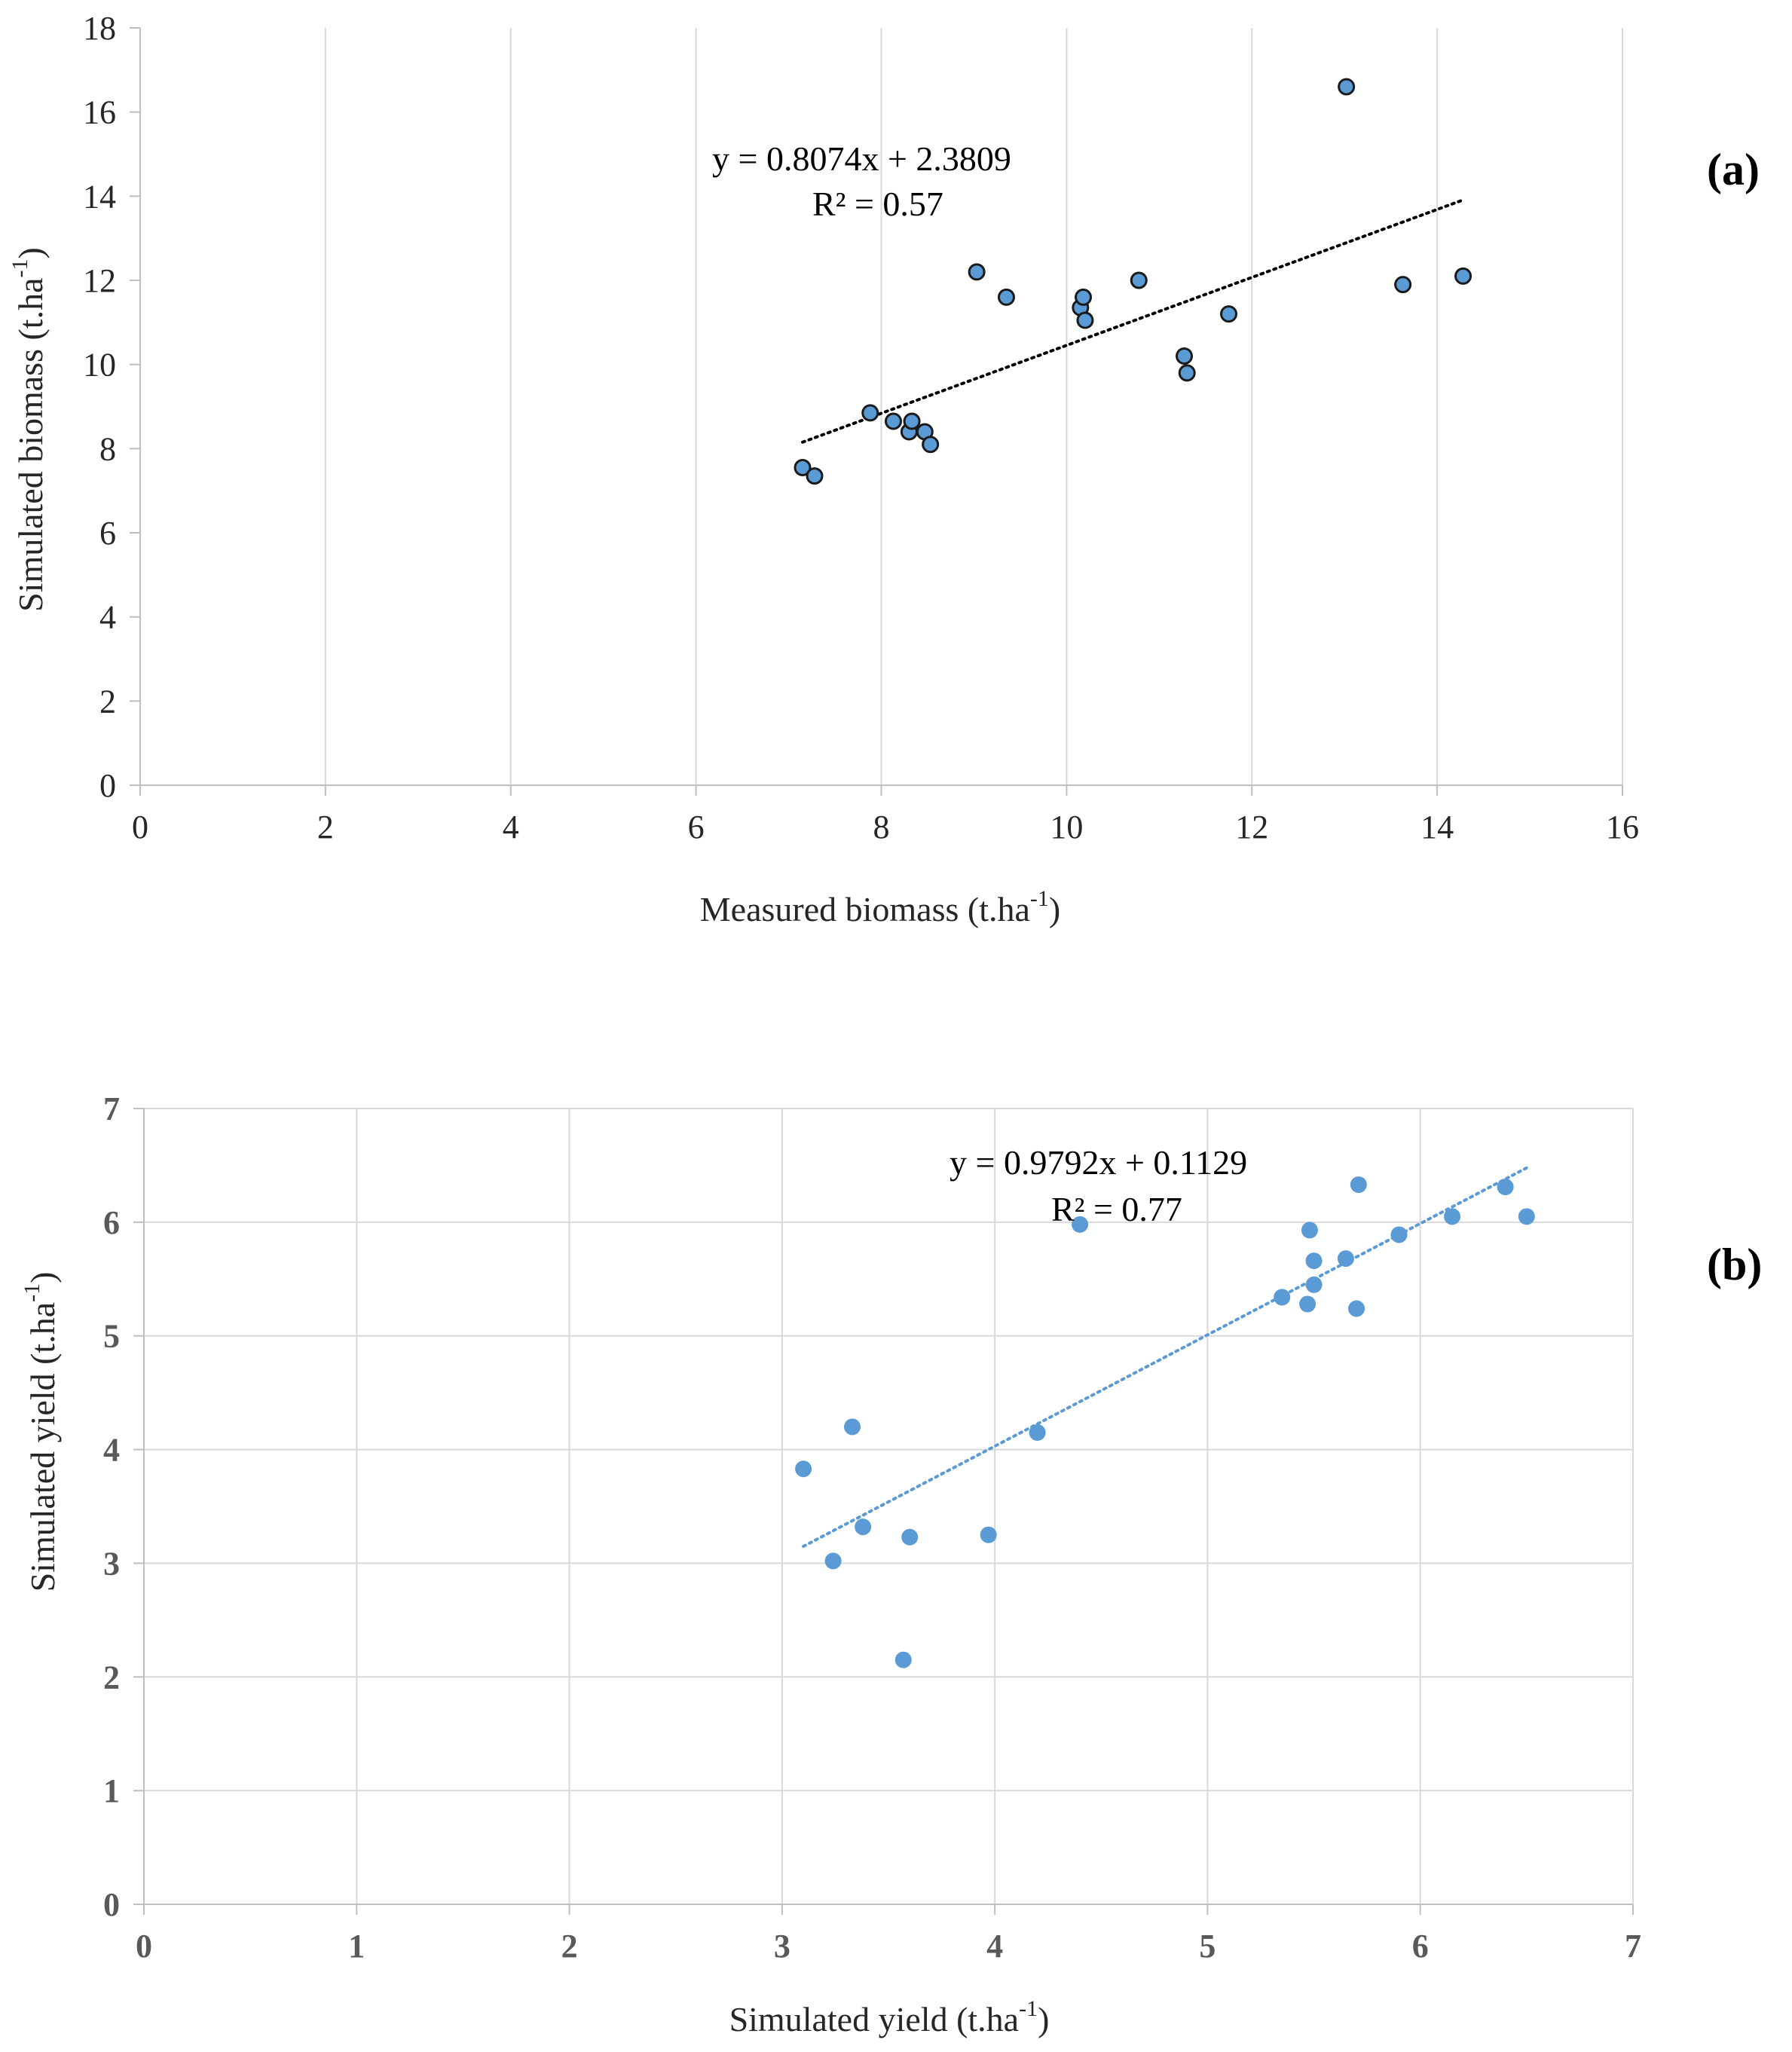  What do you see at coordinates (782, 1947) in the screenshot?
I see `chart-b-xtick-label-3: 3` at bounding box center [782, 1947].